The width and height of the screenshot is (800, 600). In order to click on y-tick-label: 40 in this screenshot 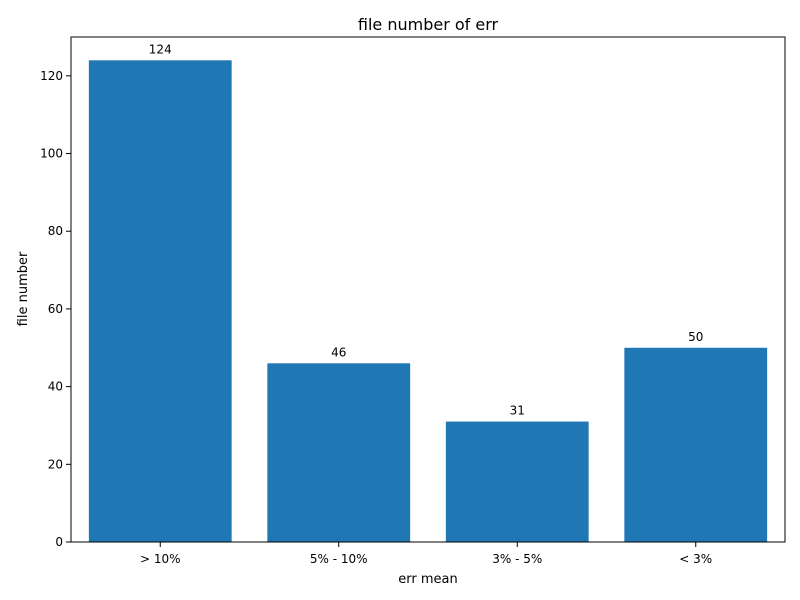, I will do `click(55, 387)`.